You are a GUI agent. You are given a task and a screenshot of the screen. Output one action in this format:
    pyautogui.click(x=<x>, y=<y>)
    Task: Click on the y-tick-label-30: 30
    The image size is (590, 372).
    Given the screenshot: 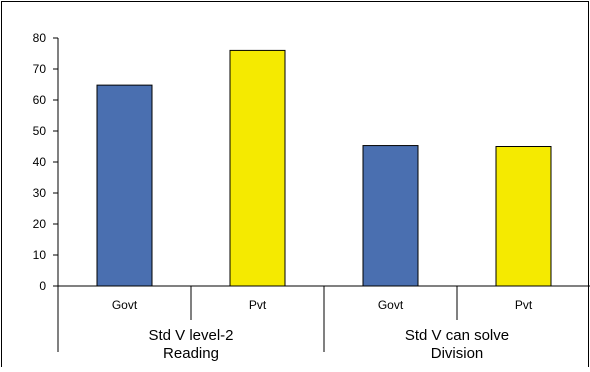 What is the action you would take?
    pyautogui.click(x=40, y=193)
    